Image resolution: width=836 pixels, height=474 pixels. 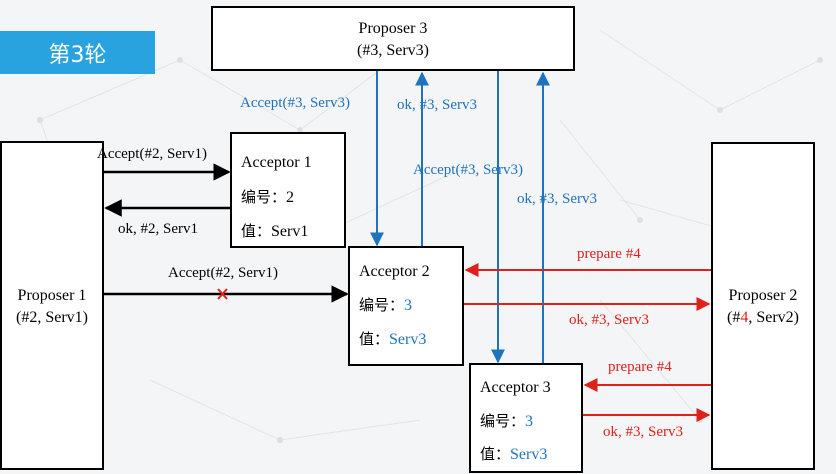 I want to click on acceptor-2-value-row: 值：Serv3, so click(x=392, y=338).